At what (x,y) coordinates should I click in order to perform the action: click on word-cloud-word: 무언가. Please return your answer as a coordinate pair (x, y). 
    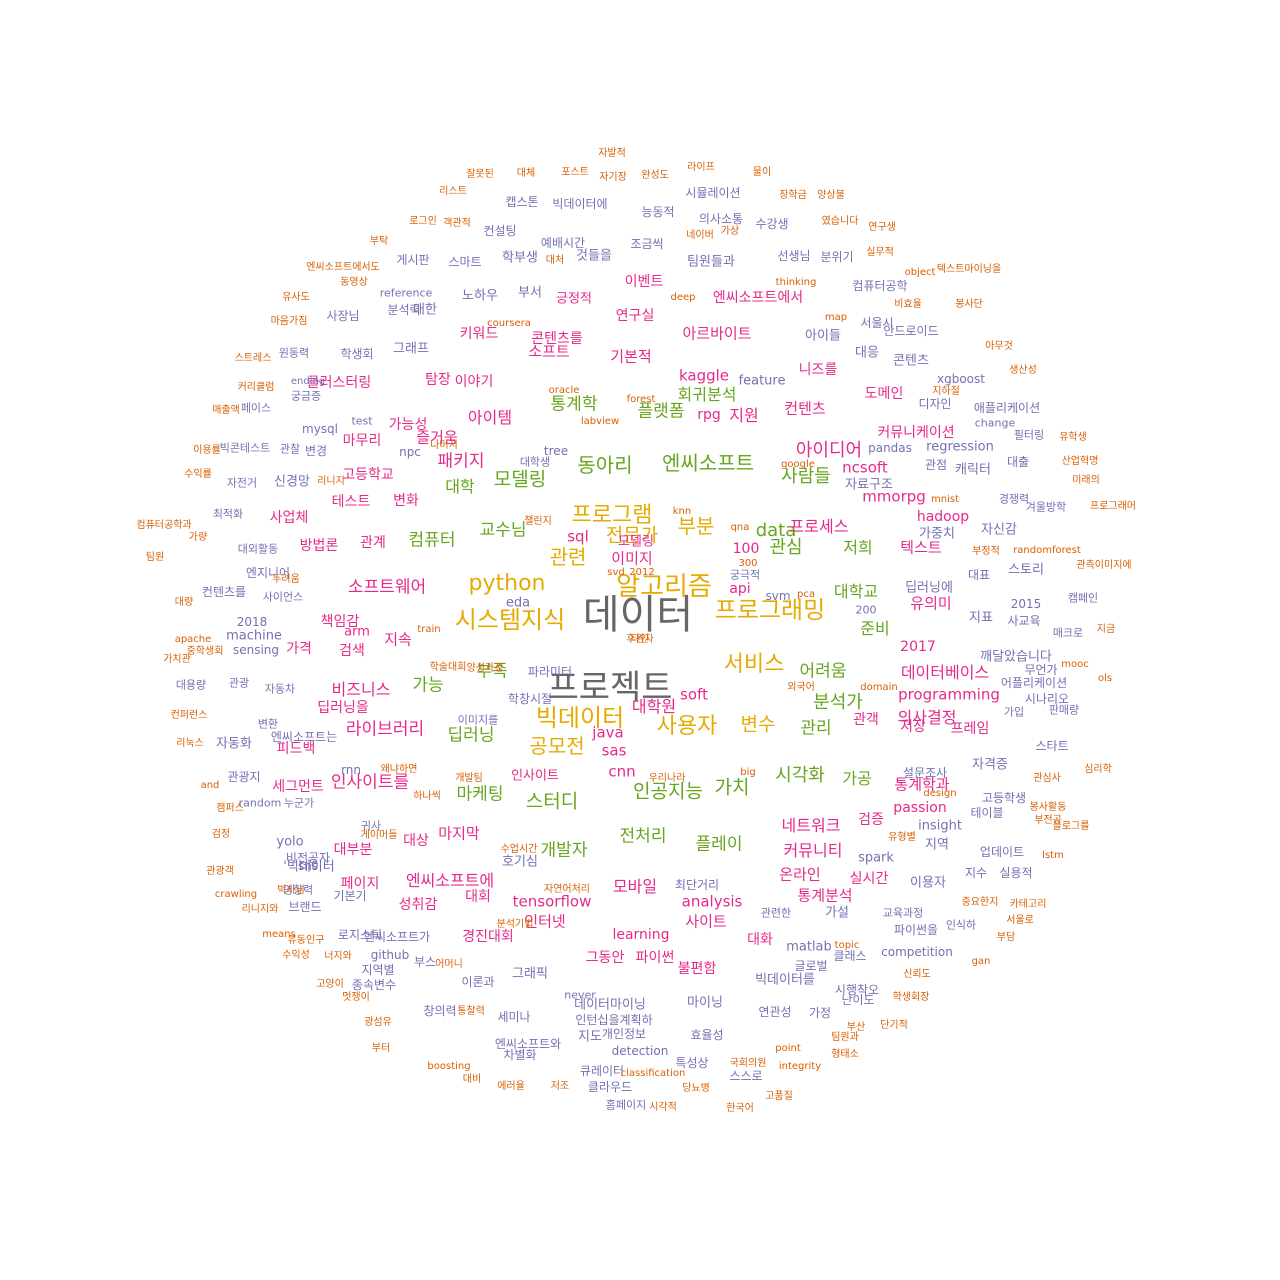
    Looking at the image, I should click on (1041, 670).